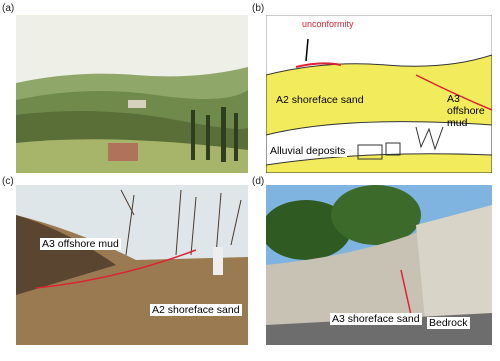 The width and height of the screenshot is (500, 361). Describe the element at coordinates (448, 323) in the screenshot. I see `annotation: Bedrock` at that location.